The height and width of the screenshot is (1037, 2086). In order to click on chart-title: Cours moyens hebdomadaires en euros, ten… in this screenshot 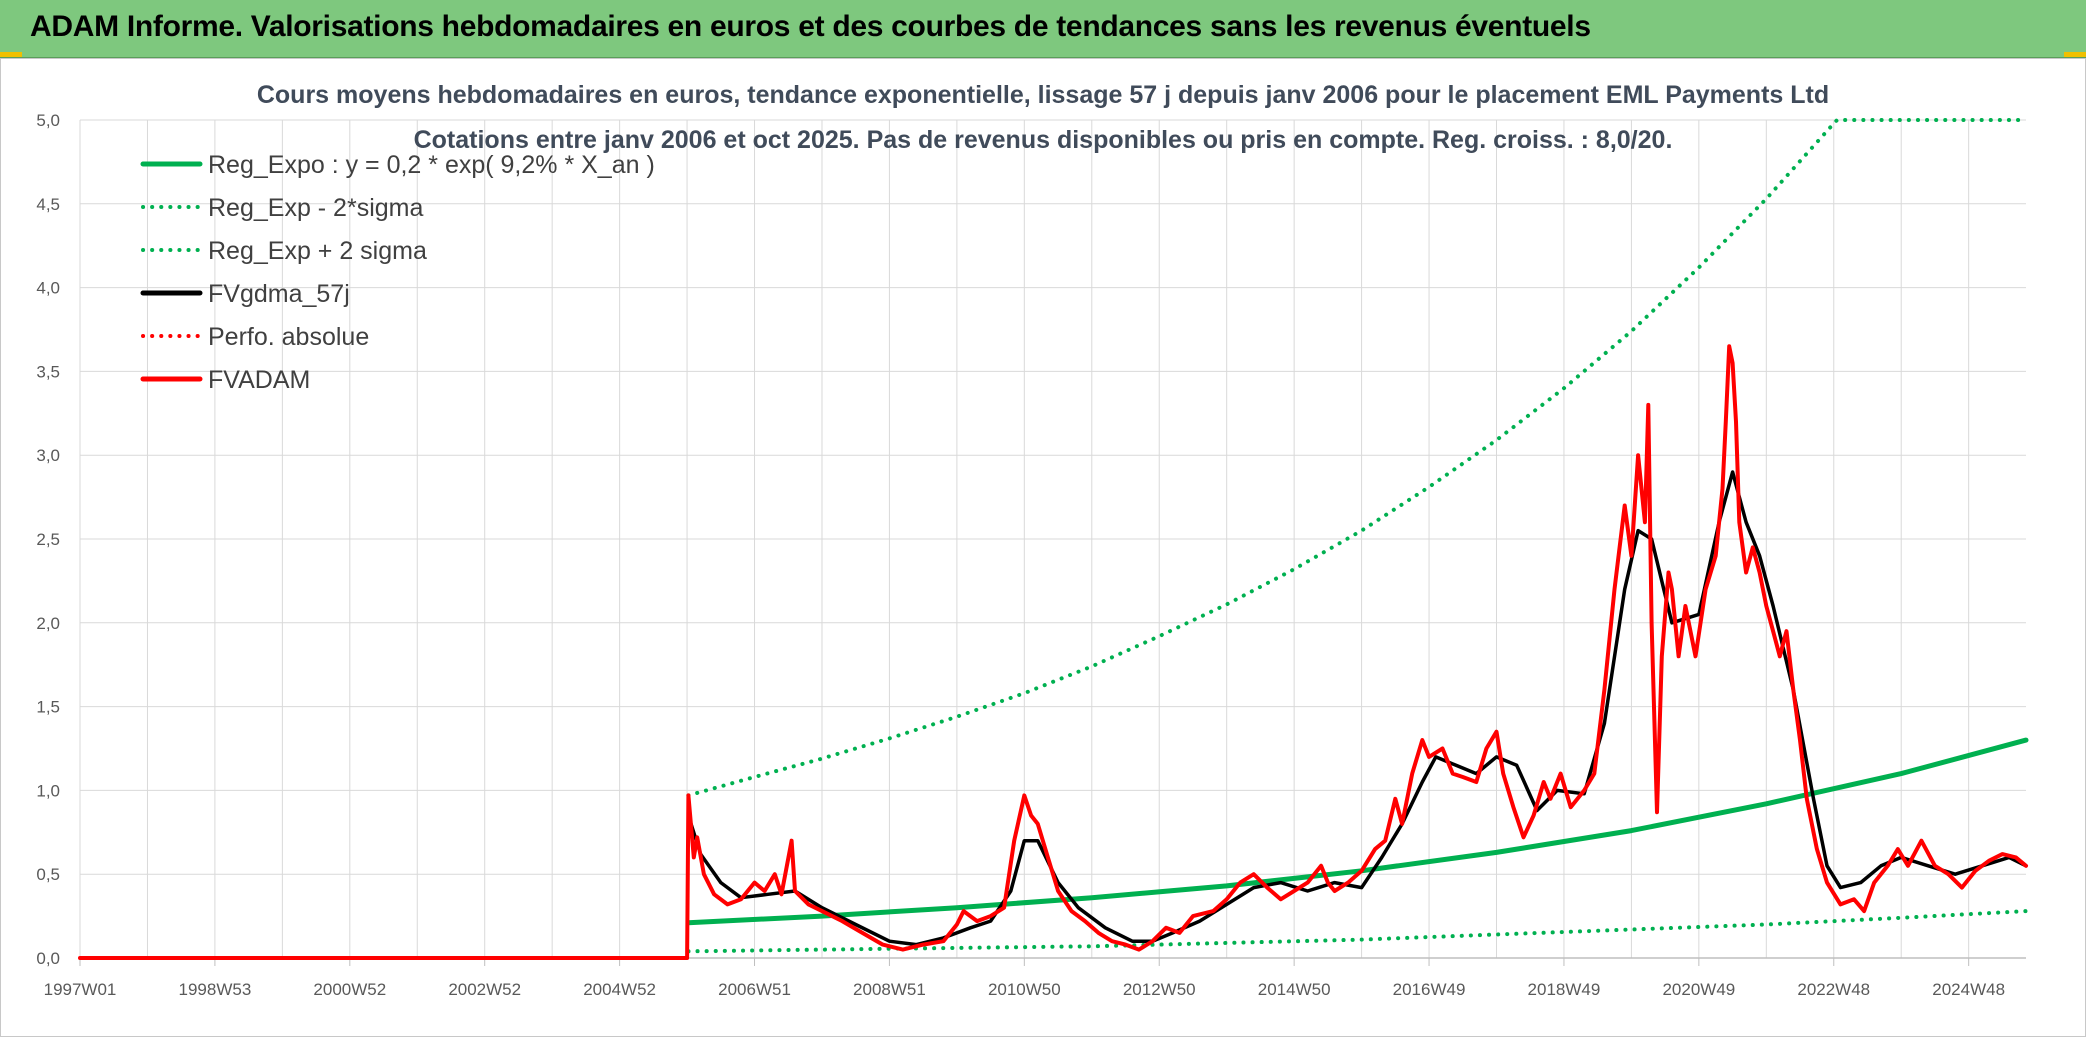, I will do `click(1043, 95)`.